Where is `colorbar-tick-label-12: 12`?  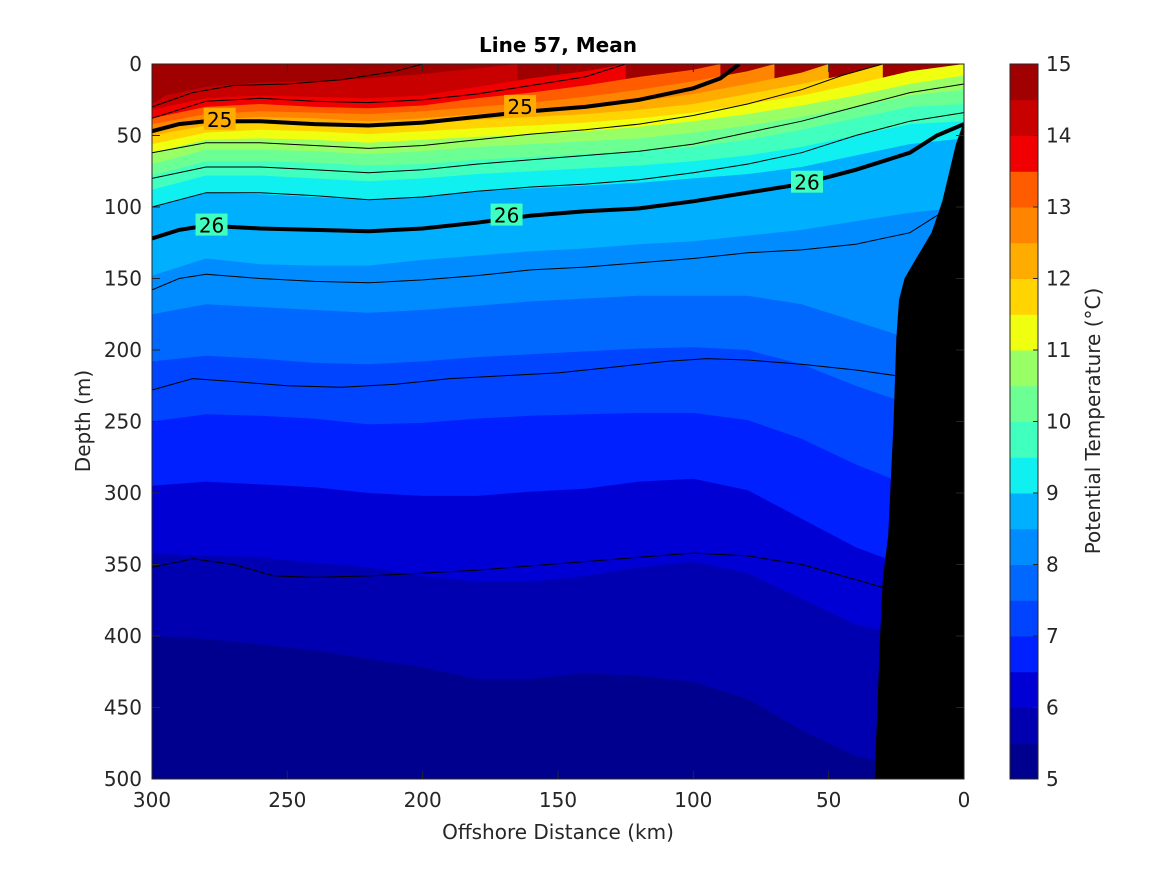 colorbar-tick-label-12: 12 is located at coordinates (1058, 279).